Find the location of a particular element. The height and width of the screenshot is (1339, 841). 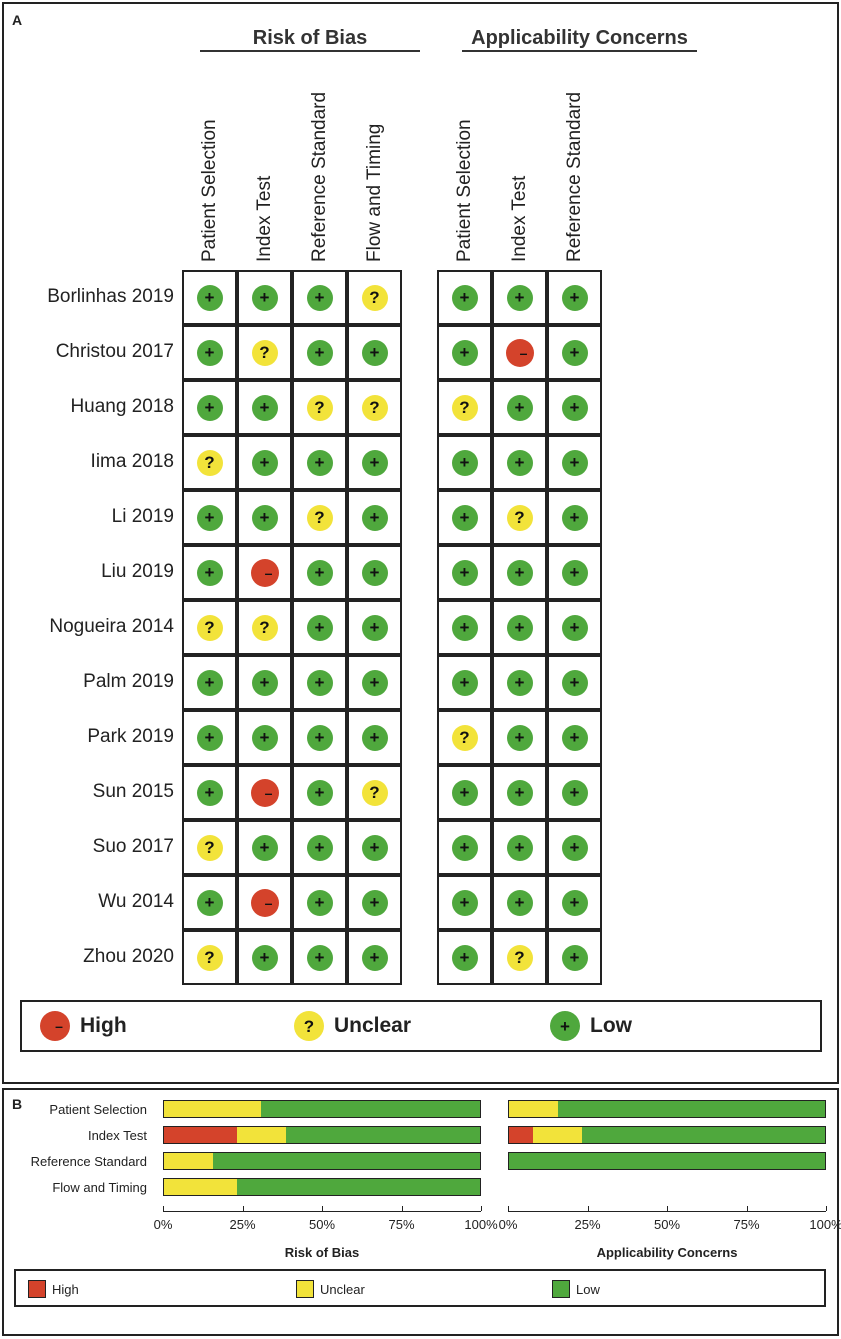

unclear-swatch is located at coordinates (305, 1289).